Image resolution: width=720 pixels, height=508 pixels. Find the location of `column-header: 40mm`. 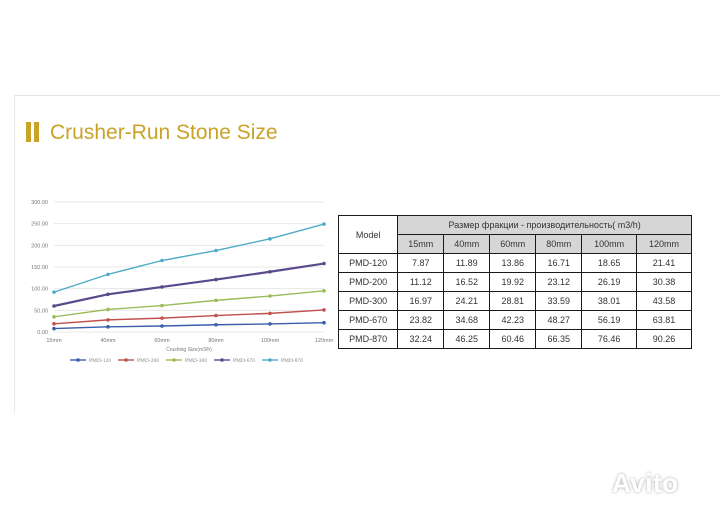

column-header: 40mm is located at coordinates (467, 244).